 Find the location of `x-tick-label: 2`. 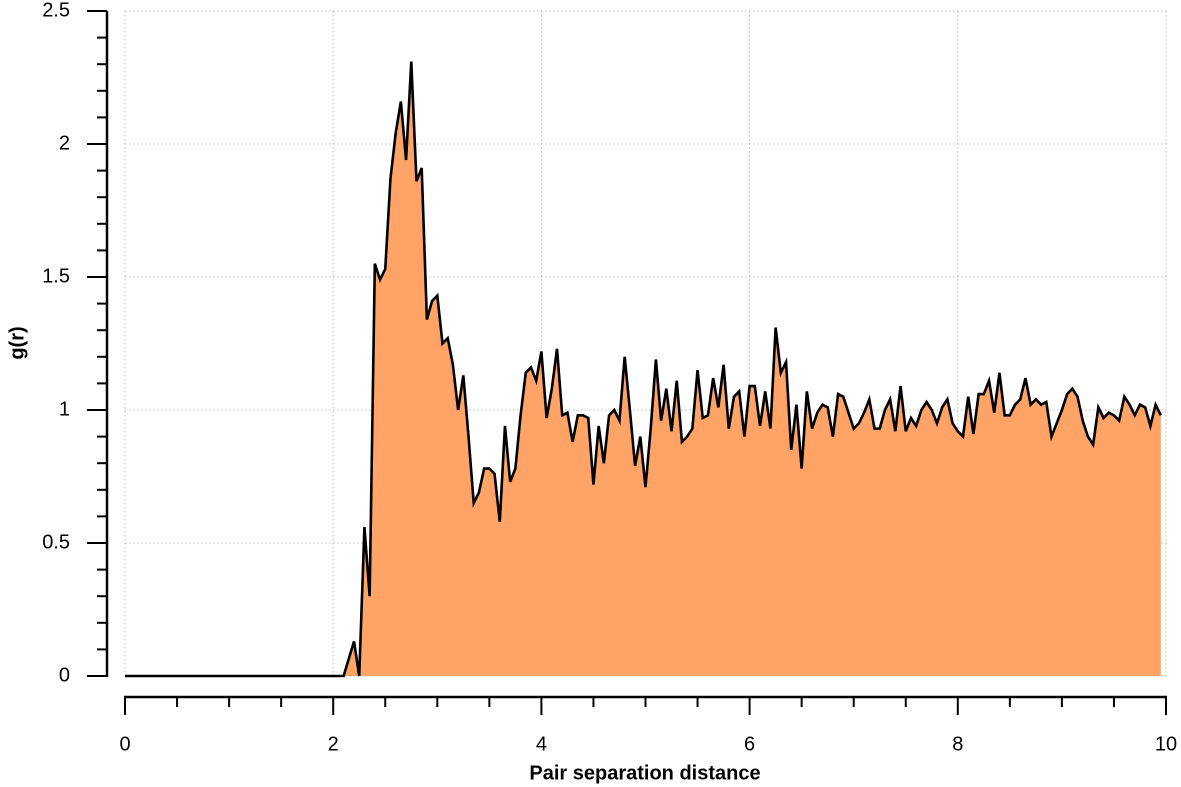

x-tick-label: 2 is located at coordinates (333, 744).